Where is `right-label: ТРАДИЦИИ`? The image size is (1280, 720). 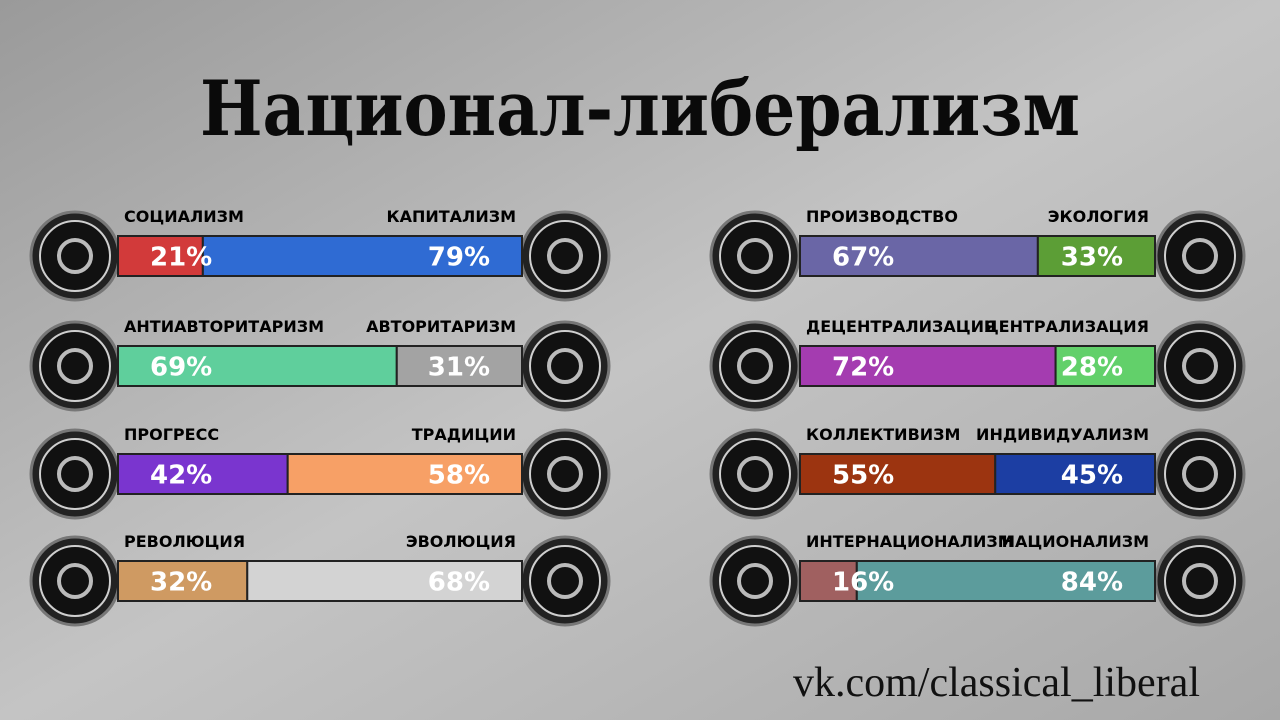
right-label: ТРАДИЦИИ is located at coordinates (464, 434).